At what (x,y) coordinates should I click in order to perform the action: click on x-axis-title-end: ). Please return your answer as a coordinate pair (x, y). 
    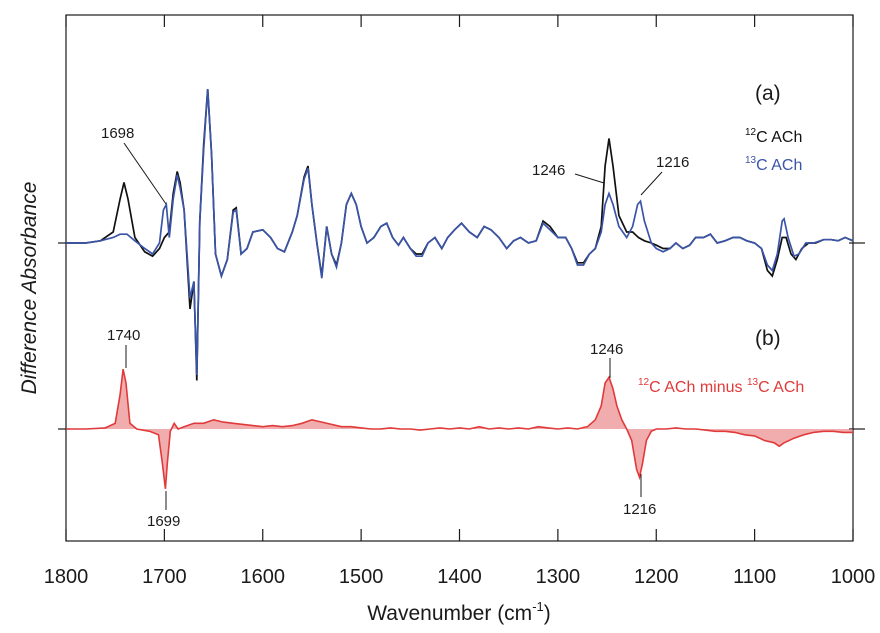
    Looking at the image, I should click on (547, 613).